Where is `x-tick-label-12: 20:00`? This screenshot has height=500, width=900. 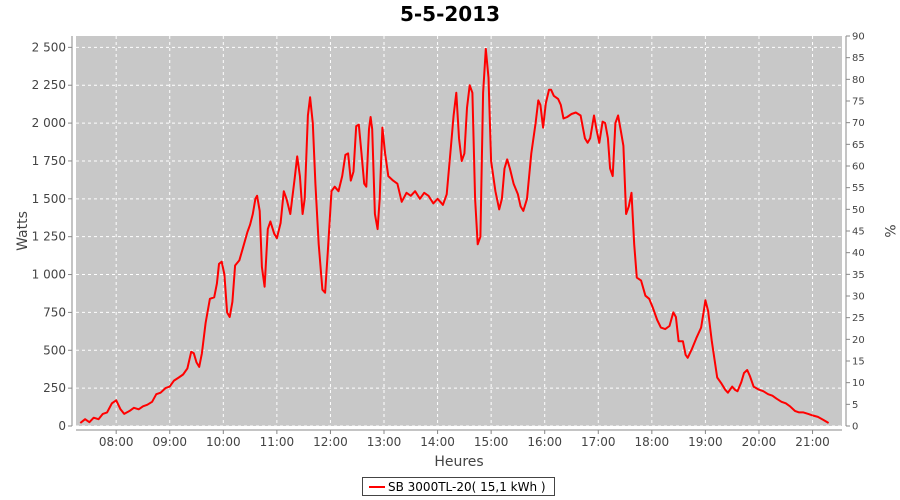 x-tick-label-12: 20:00 is located at coordinates (759, 442).